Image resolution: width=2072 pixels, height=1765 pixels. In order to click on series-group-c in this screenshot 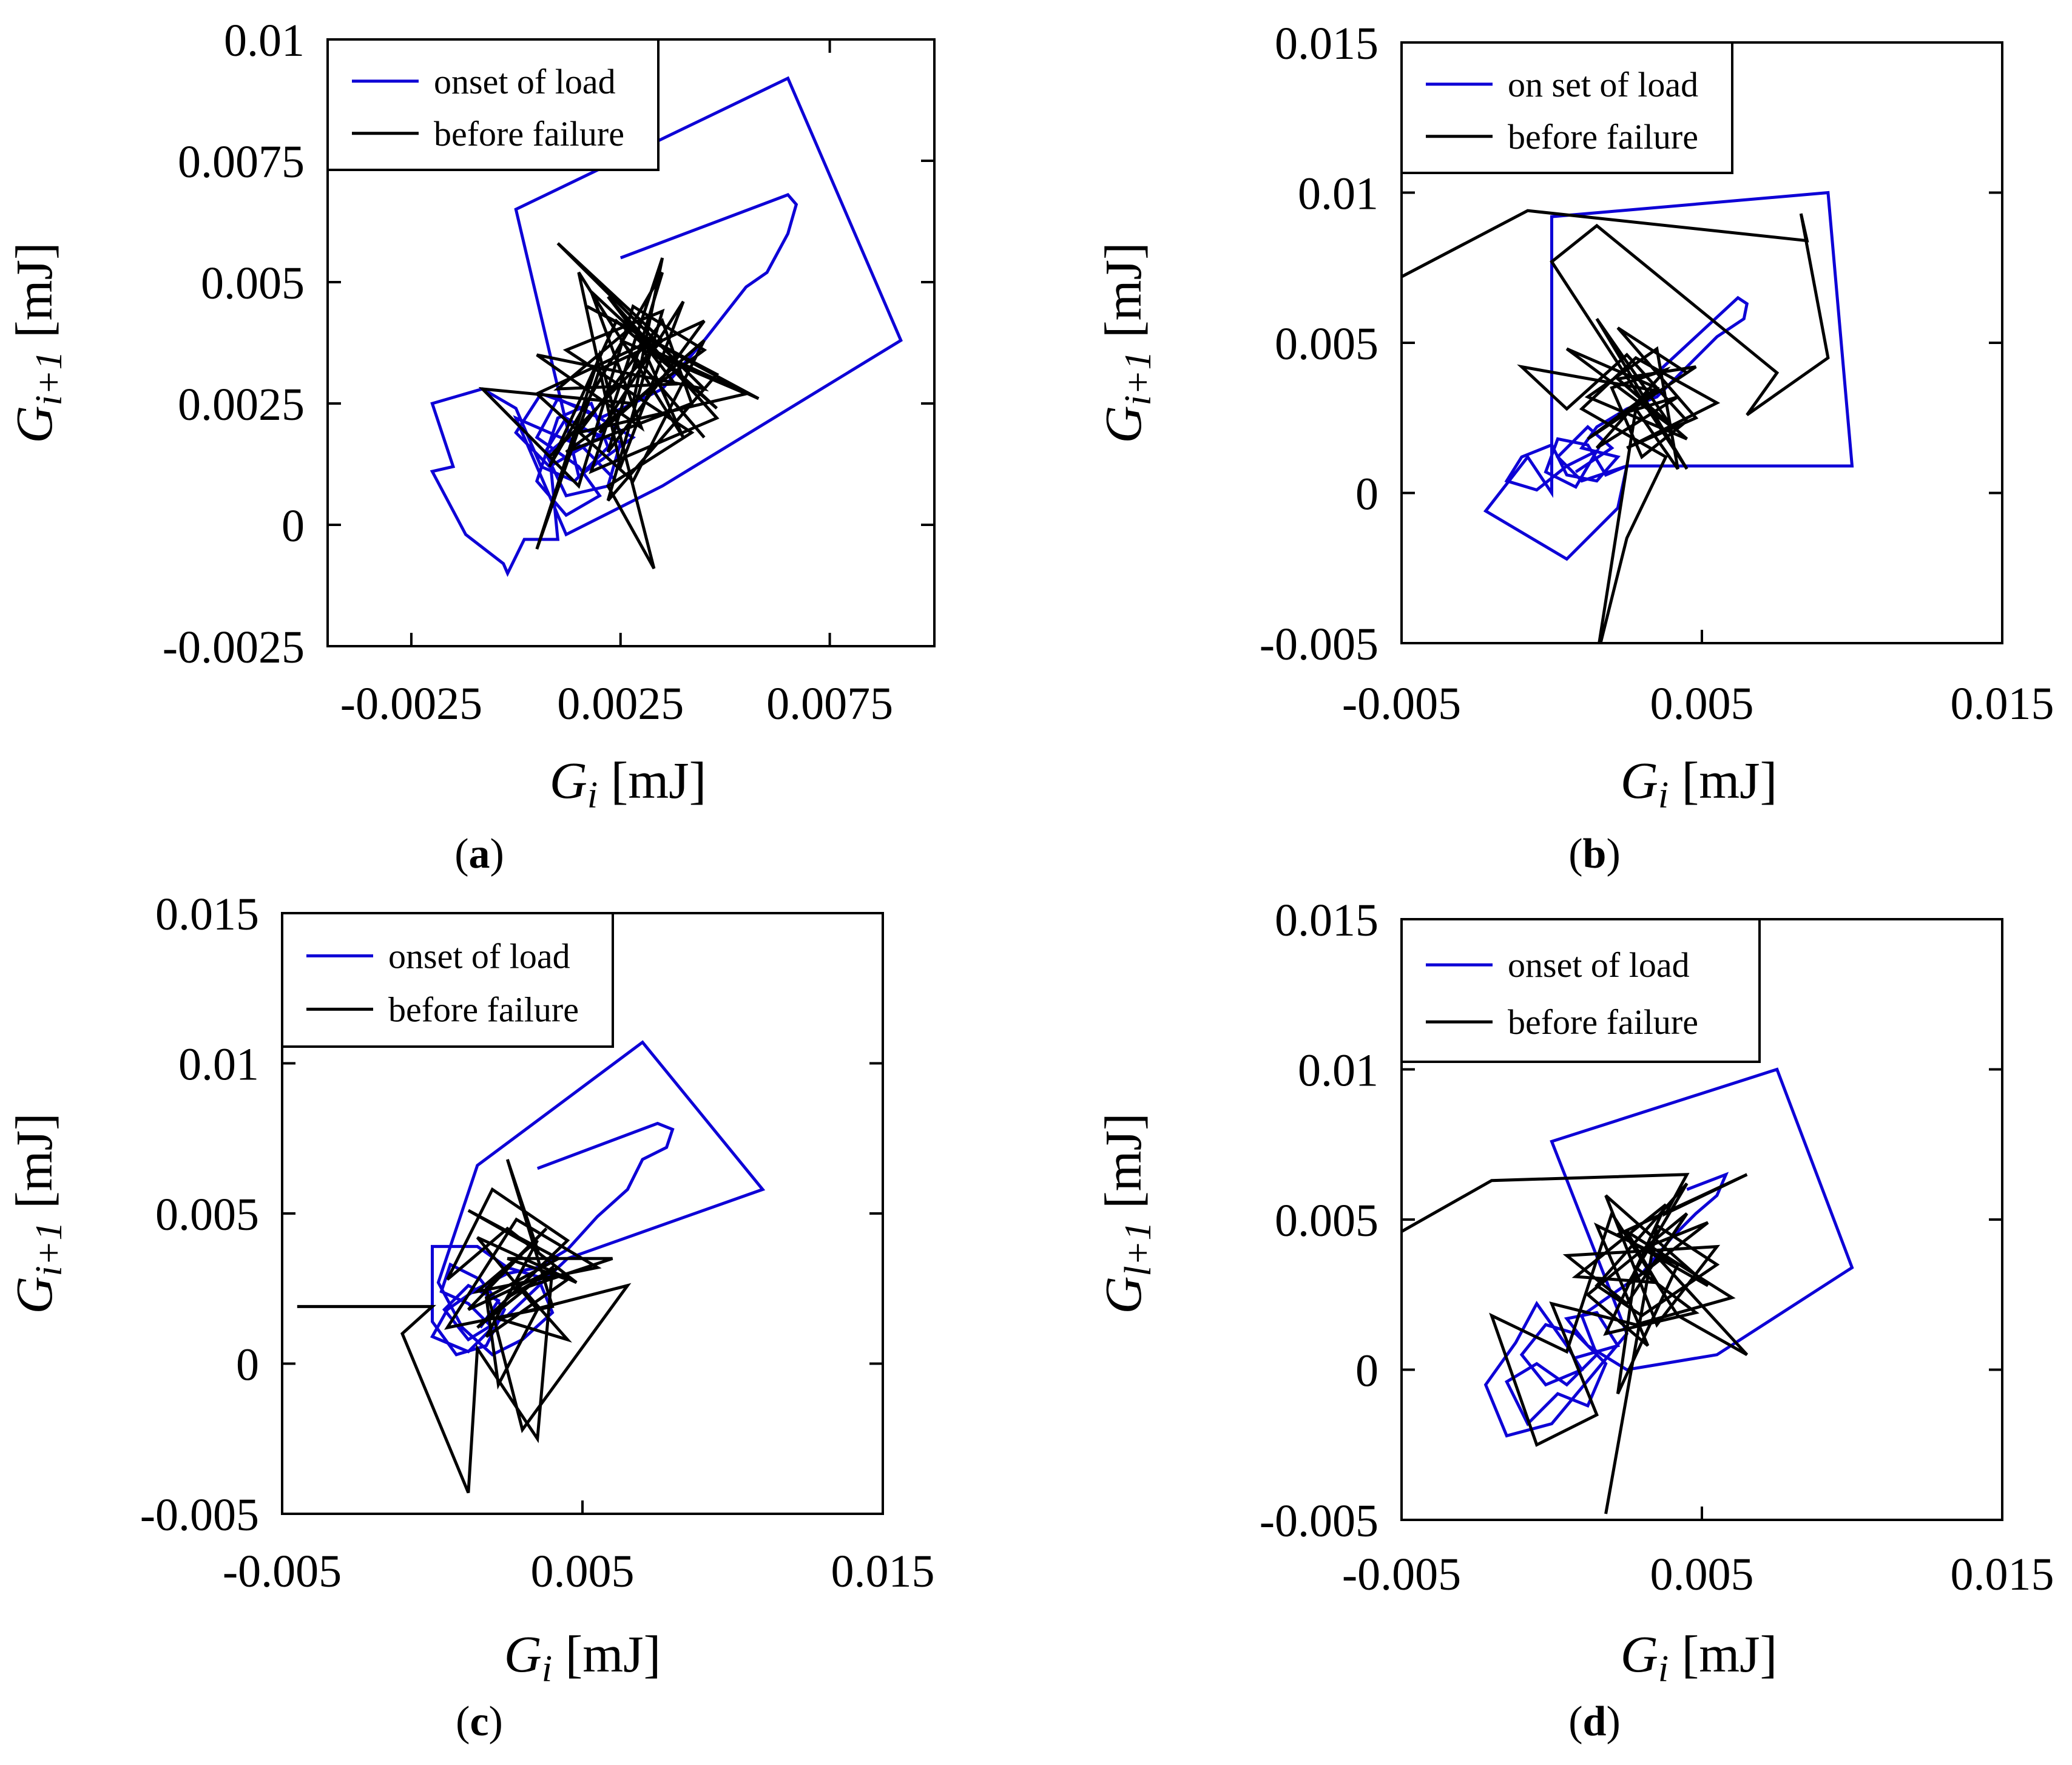, I will do `click(531, 1267)`.